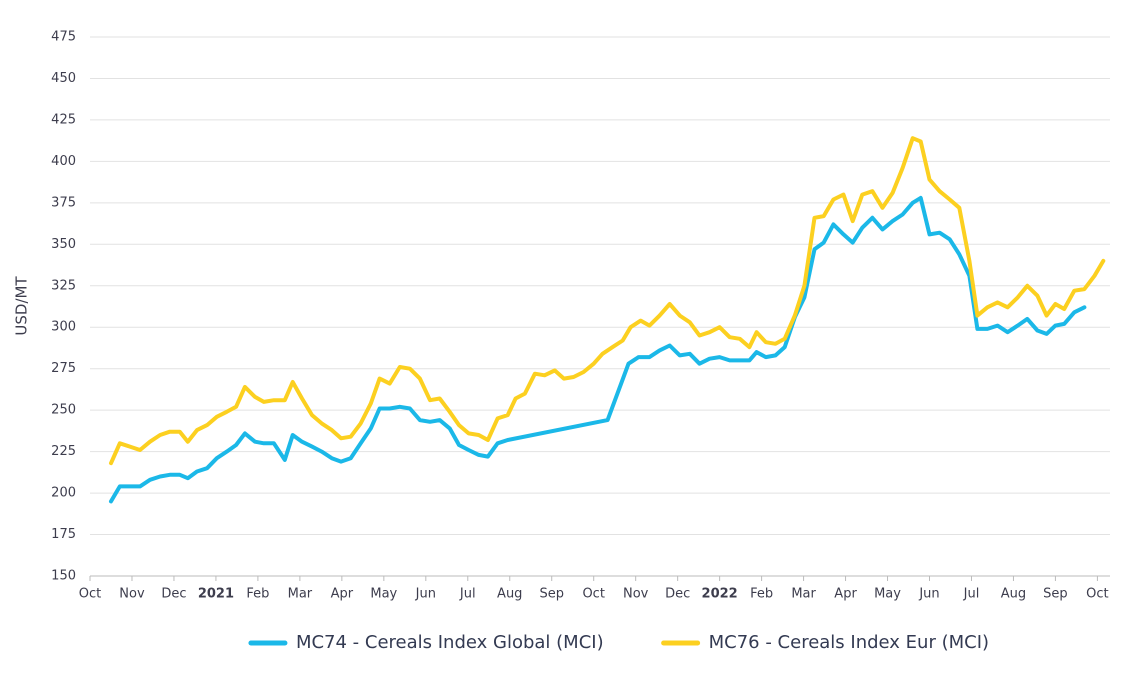 This screenshot has width=1140, height=678. What do you see at coordinates (63, 119) in the screenshot?
I see `y-tick-label: 425` at bounding box center [63, 119].